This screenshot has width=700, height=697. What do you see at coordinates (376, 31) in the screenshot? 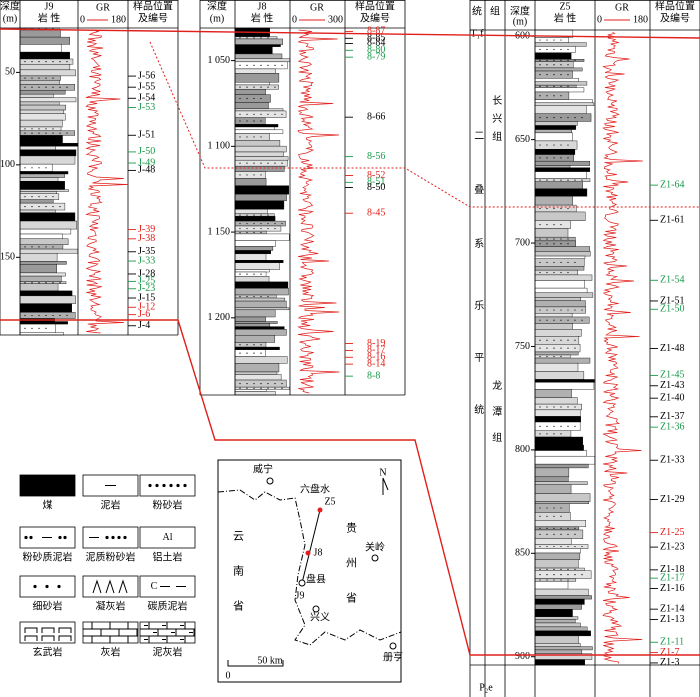
I see `sample-label: 8-87` at bounding box center [376, 31].